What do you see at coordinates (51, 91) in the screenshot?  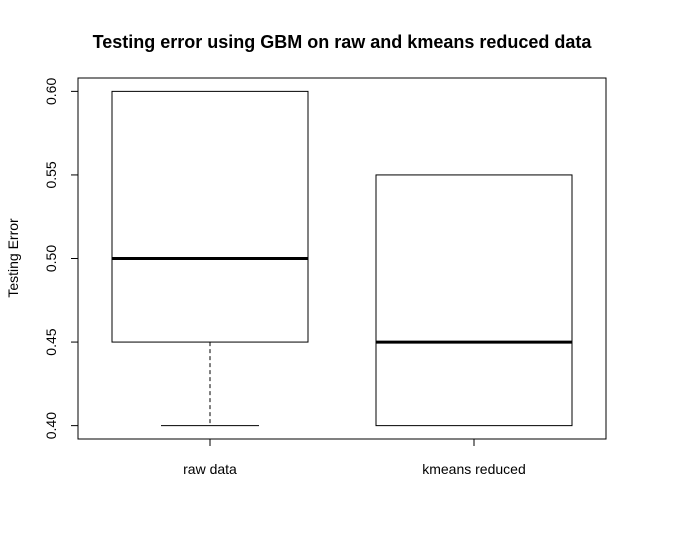 I see `y-tick-label: 0.60` at bounding box center [51, 91].